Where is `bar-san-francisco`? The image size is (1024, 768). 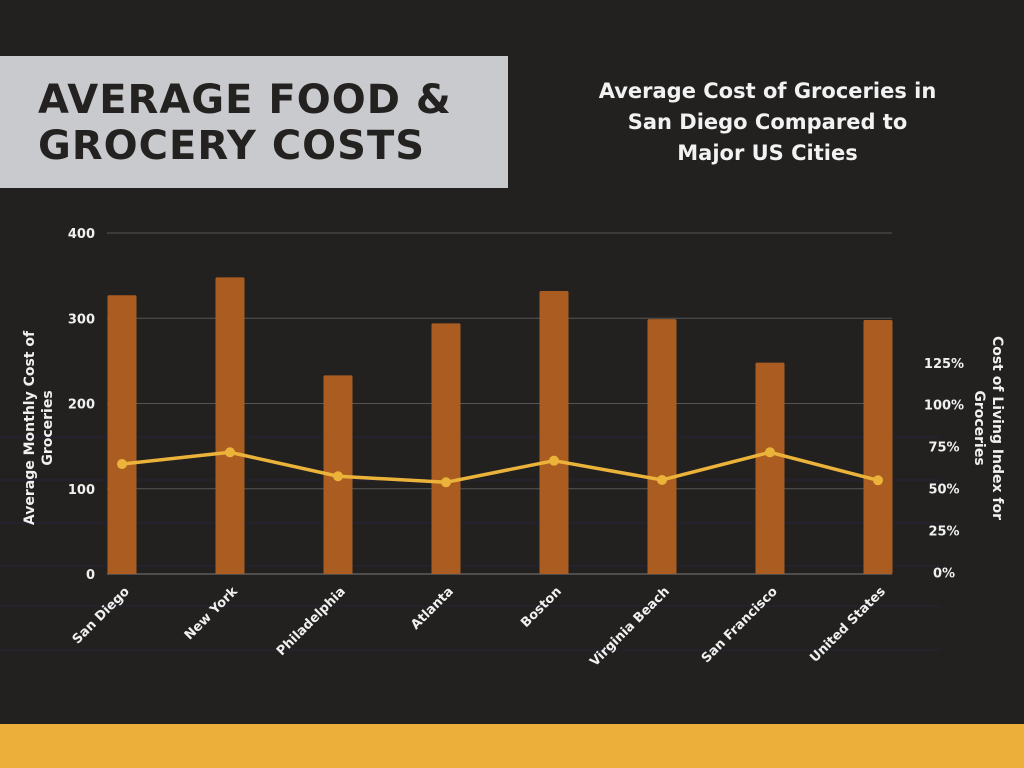
bar-san-francisco is located at coordinates (770, 468).